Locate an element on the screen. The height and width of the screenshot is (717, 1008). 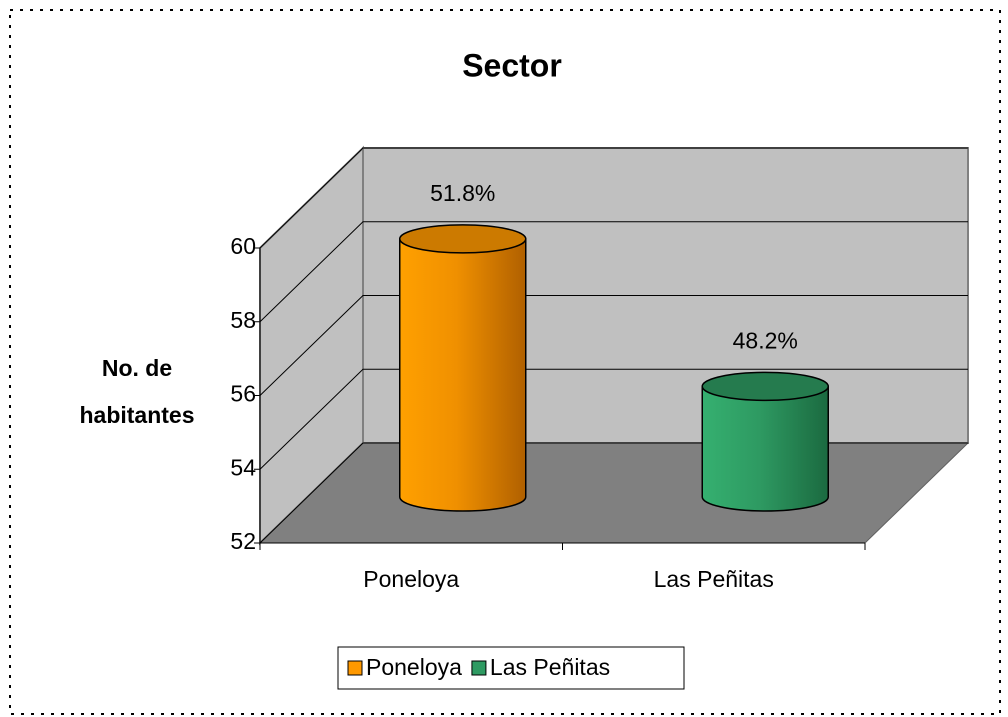
y-tick-label: 60 is located at coordinates (243, 246).